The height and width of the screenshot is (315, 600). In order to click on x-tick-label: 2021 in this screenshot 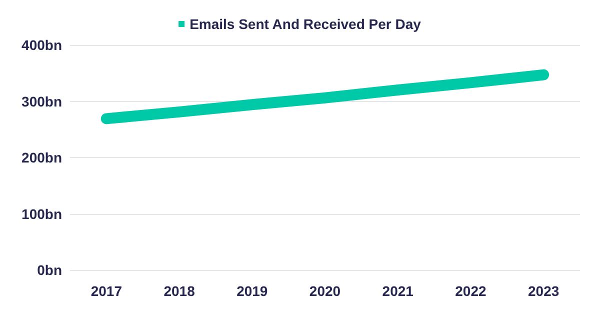, I will do `click(398, 291)`.